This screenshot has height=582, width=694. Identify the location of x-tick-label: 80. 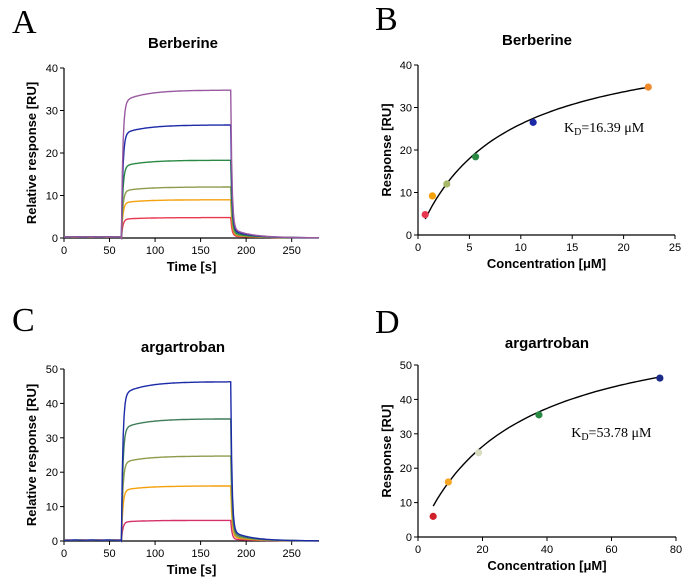
(676, 550).